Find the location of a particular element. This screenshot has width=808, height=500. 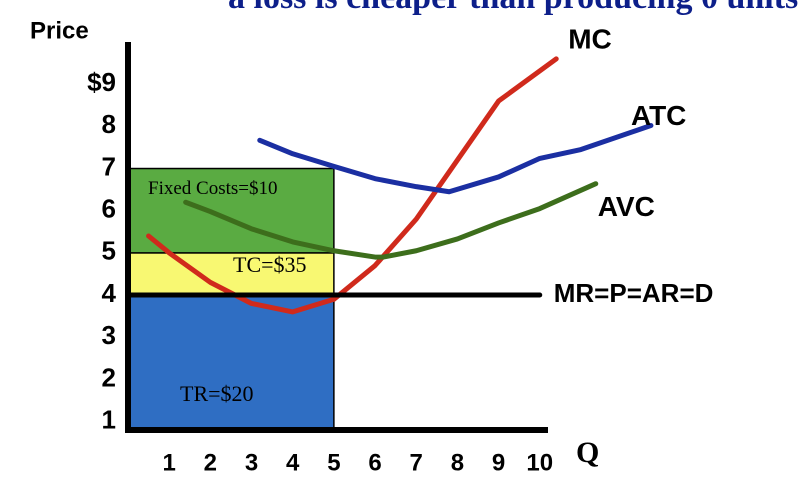

y-tick-label: 1 is located at coordinates (109, 419).